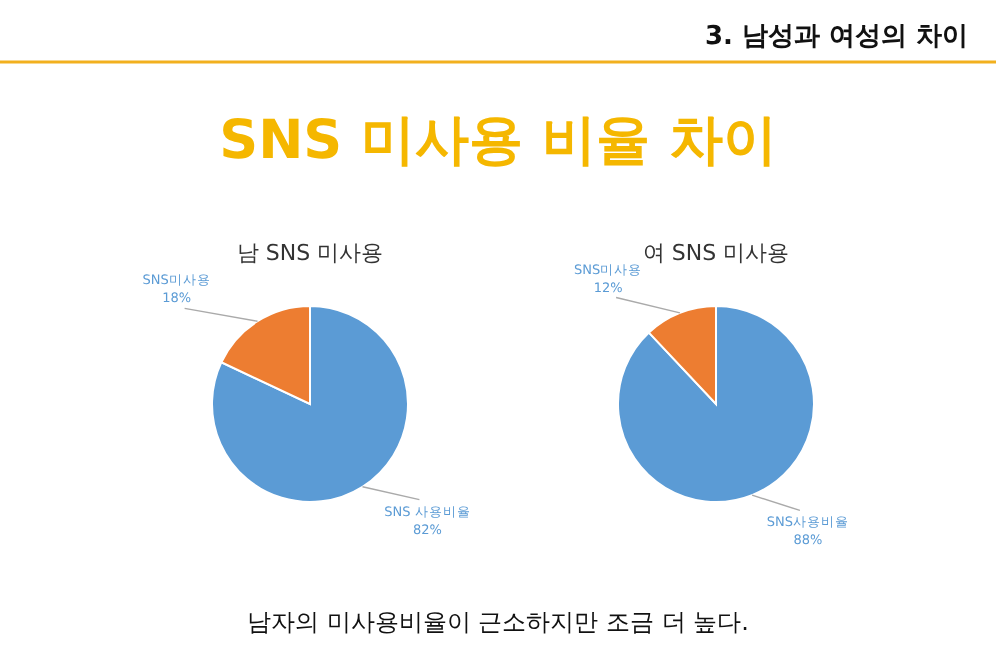 The image size is (996, 662). What do you see at coordinates (836, 37) in the screenshot?
I see `text: 3. 남성과 여성의 차이` at bounding box center [836, 37].